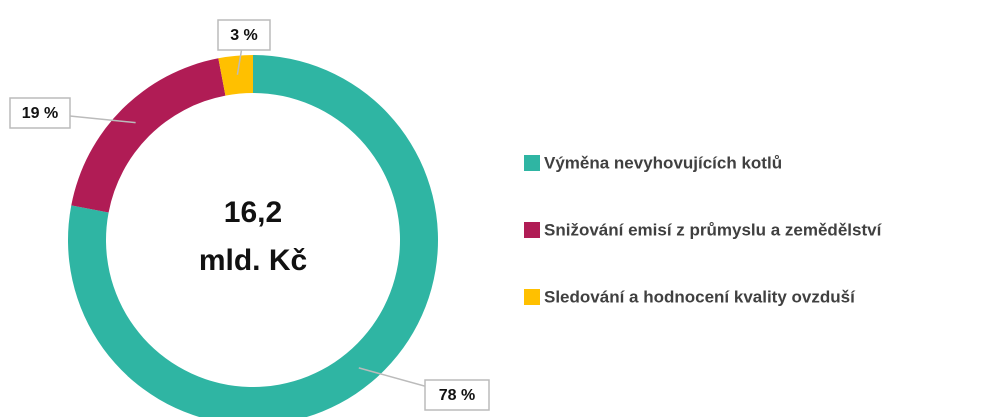 The height and width of the screenshot is (417, 1001). Describe the element at coordinates (713, 229) in the screenshot. I see `legend-label: Snižování emisí z průmyslu a zemědělství` at that location.